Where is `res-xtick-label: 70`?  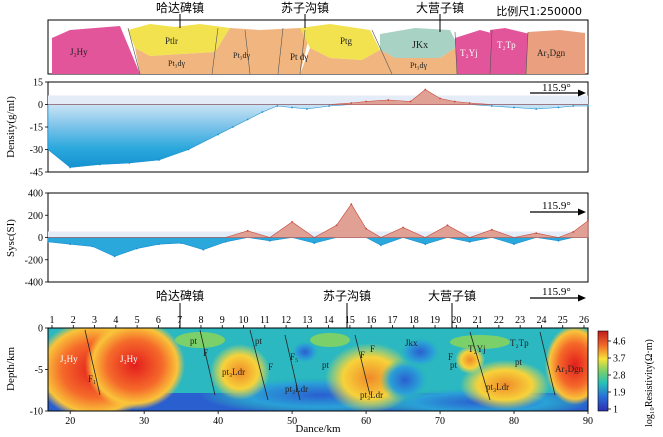
res-xtick-label: 70 is located at coordinates (440, 421).